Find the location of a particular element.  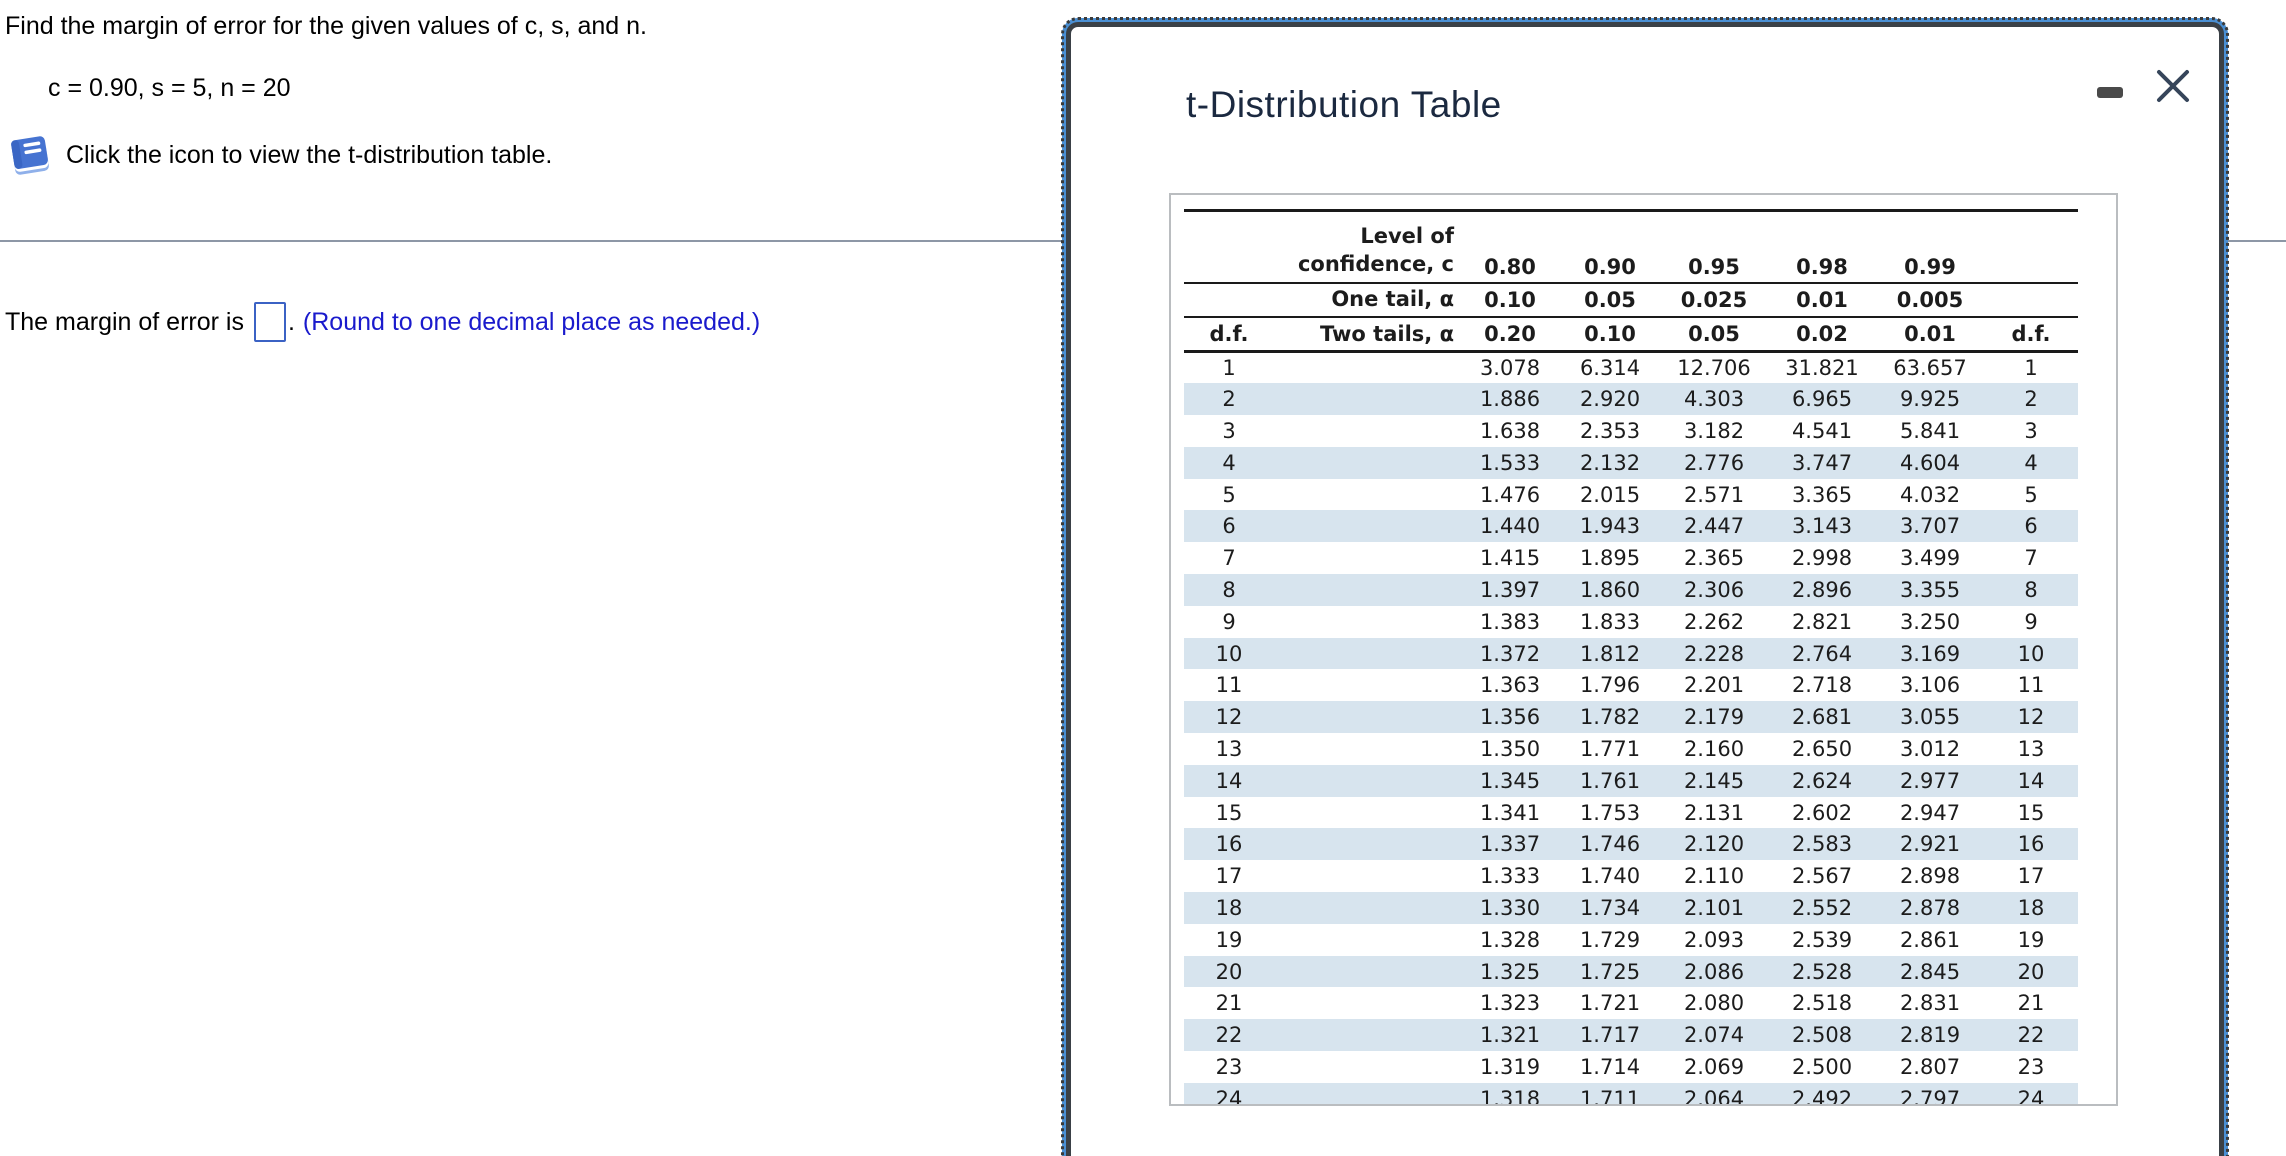

value-cell: 2.896 is located at coordinates (1822, 589).